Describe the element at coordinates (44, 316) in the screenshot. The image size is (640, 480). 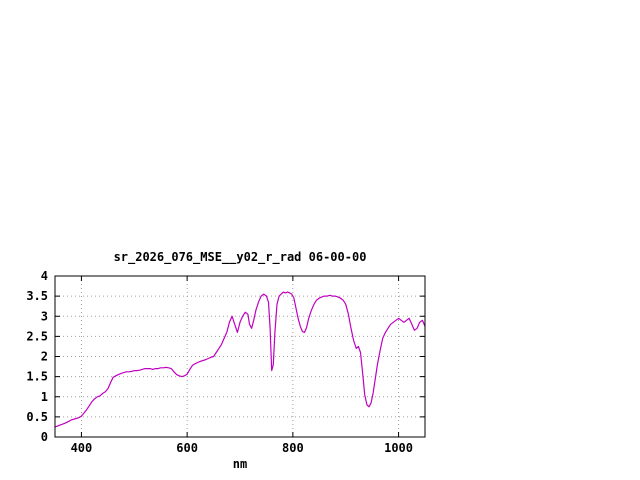
I see `y-tick-label: 3` at that location.